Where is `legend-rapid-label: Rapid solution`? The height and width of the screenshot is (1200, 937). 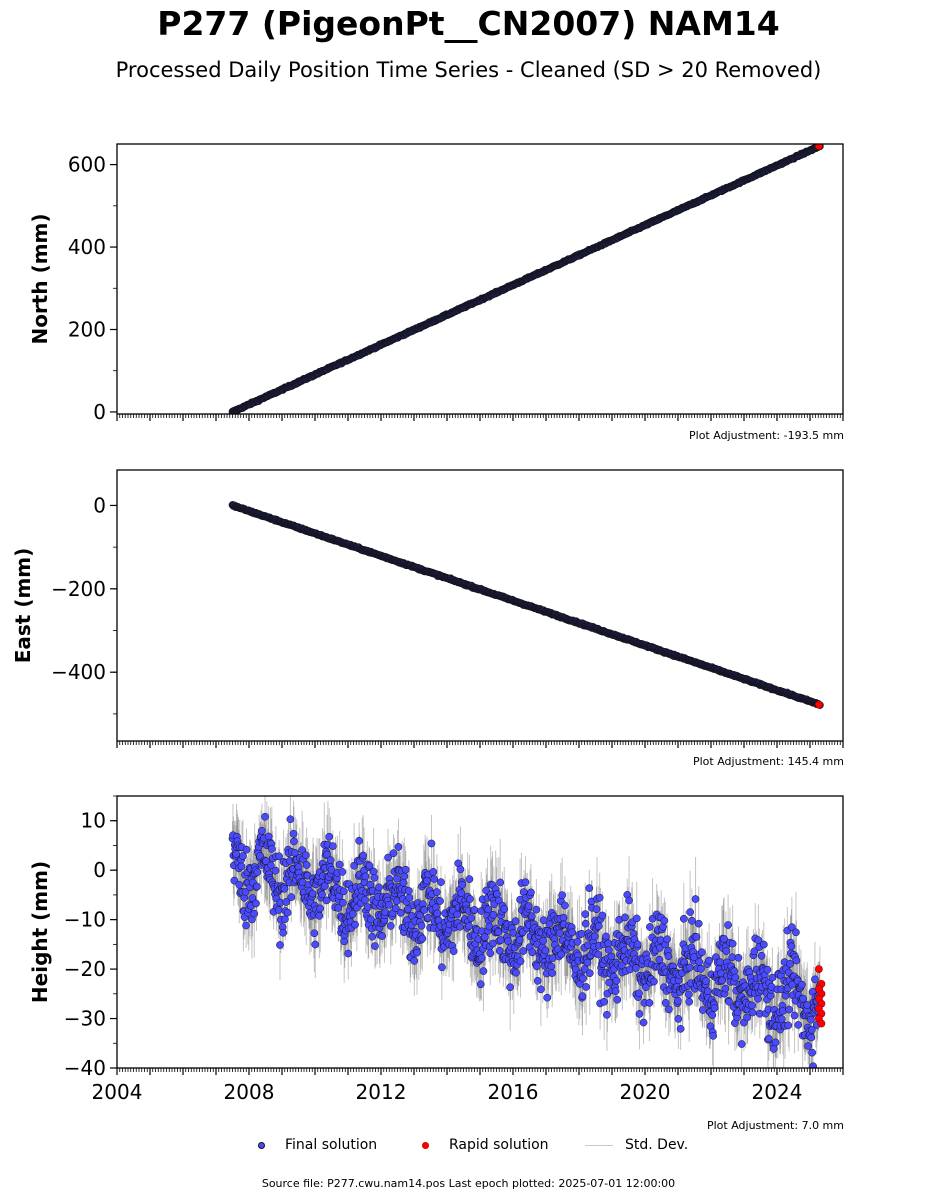 legend-rapid-label: Rapid solution is located at coordinates (499, 1145).